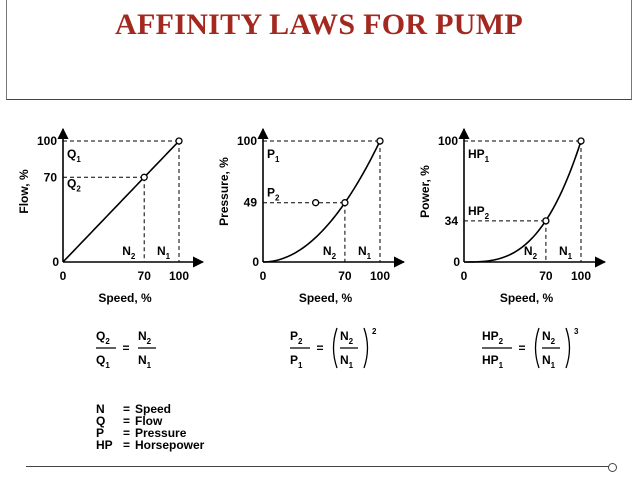  Describe the element at coordinates (425, 191) in the screenshot. I see `y-axis-title: Power, %` at that location.